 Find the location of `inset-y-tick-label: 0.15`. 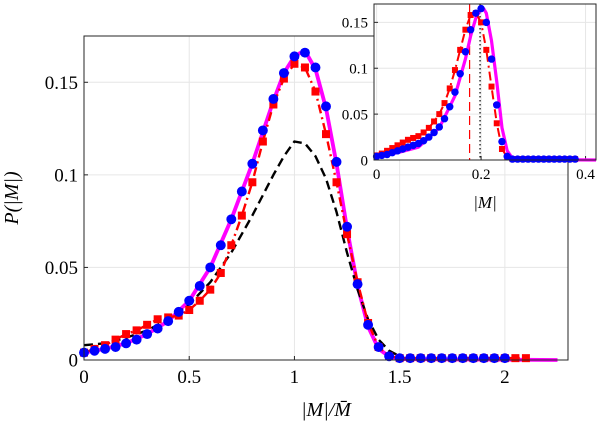

inset-y-tick-label: 0.15 is located at coordinates (355, 24).